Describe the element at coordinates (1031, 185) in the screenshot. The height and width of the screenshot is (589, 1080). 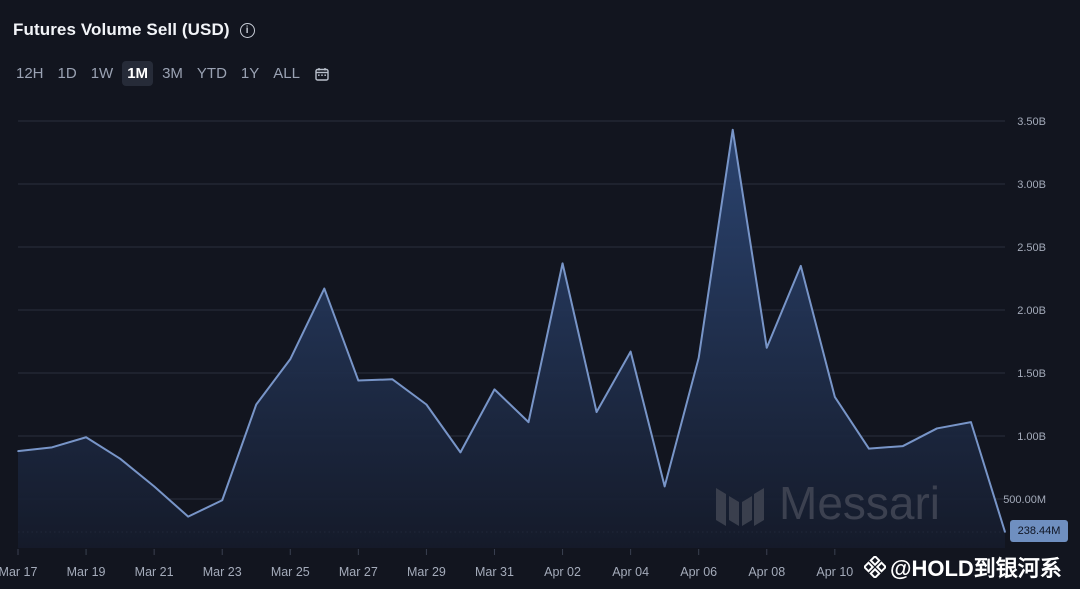
I see `y-tick-label: 3.00B` at that location.